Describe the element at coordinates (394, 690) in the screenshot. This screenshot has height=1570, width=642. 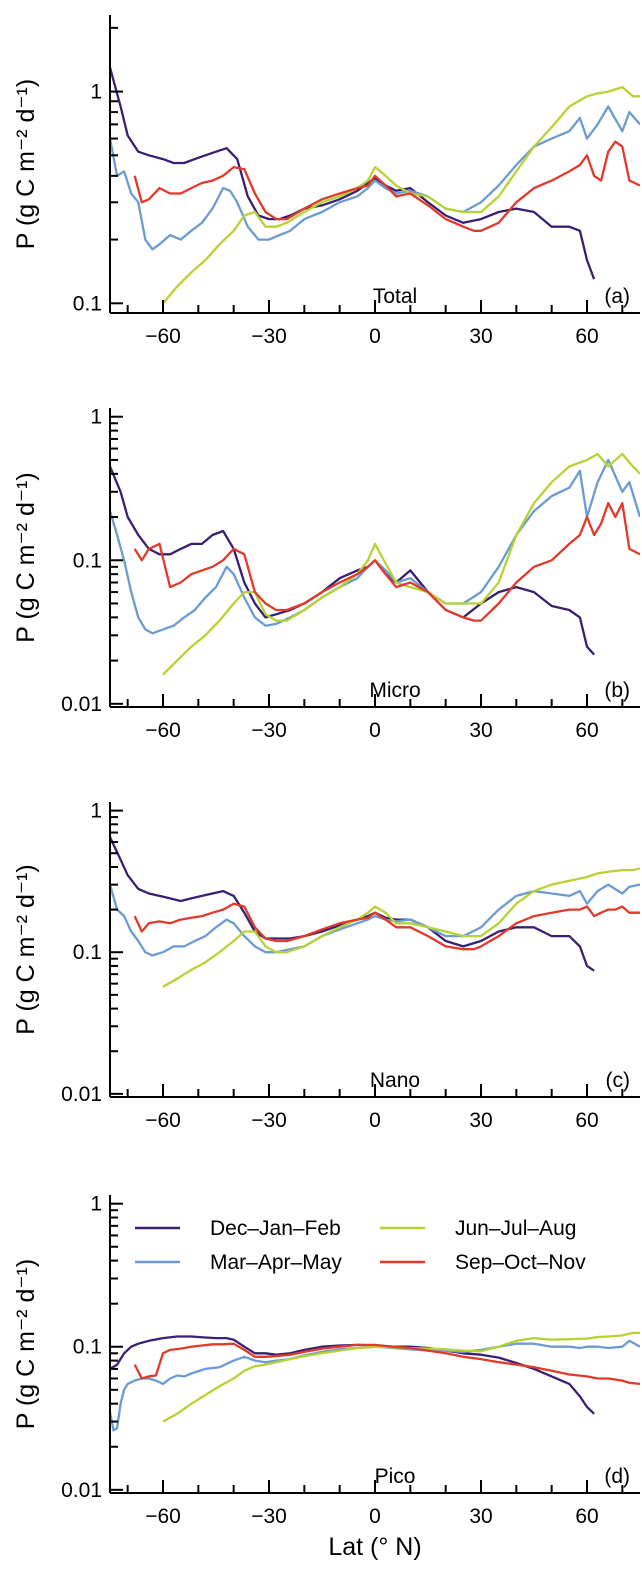
I see `panel-name-label: Micro` at that location.